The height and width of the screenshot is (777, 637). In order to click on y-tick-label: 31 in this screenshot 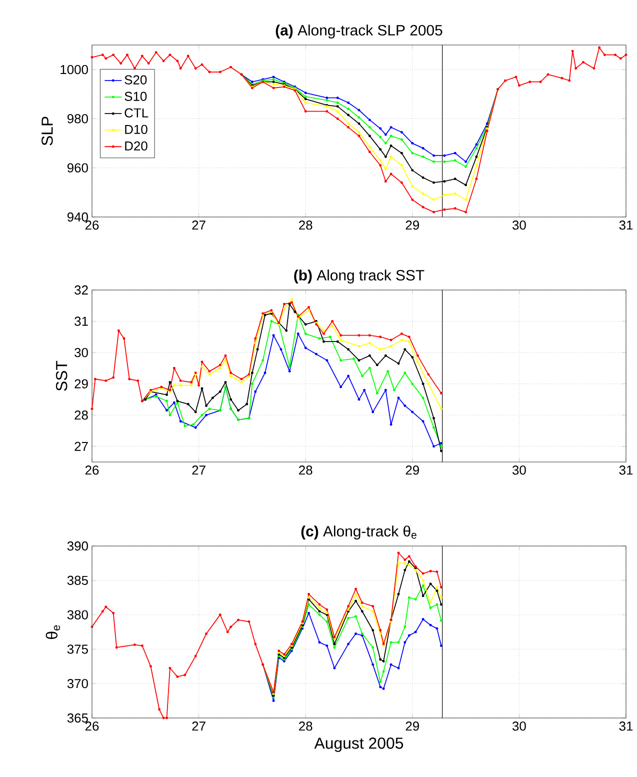, I will do `click(81, 321)`.